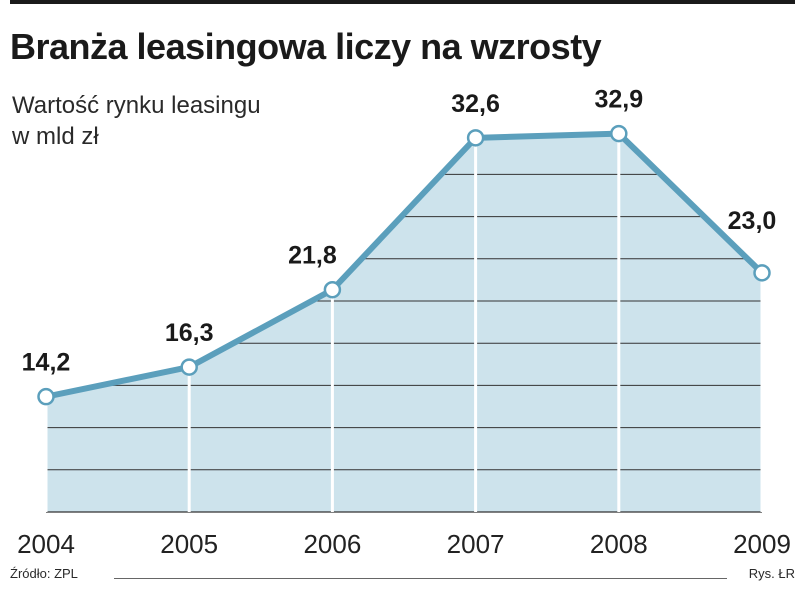 The height and width of the screenshot is (589, 805). Describe the element at coordinates (402, 575) in the screenshot. I see `footer: Źródło: ZPL Rys. ŁR` at that location.